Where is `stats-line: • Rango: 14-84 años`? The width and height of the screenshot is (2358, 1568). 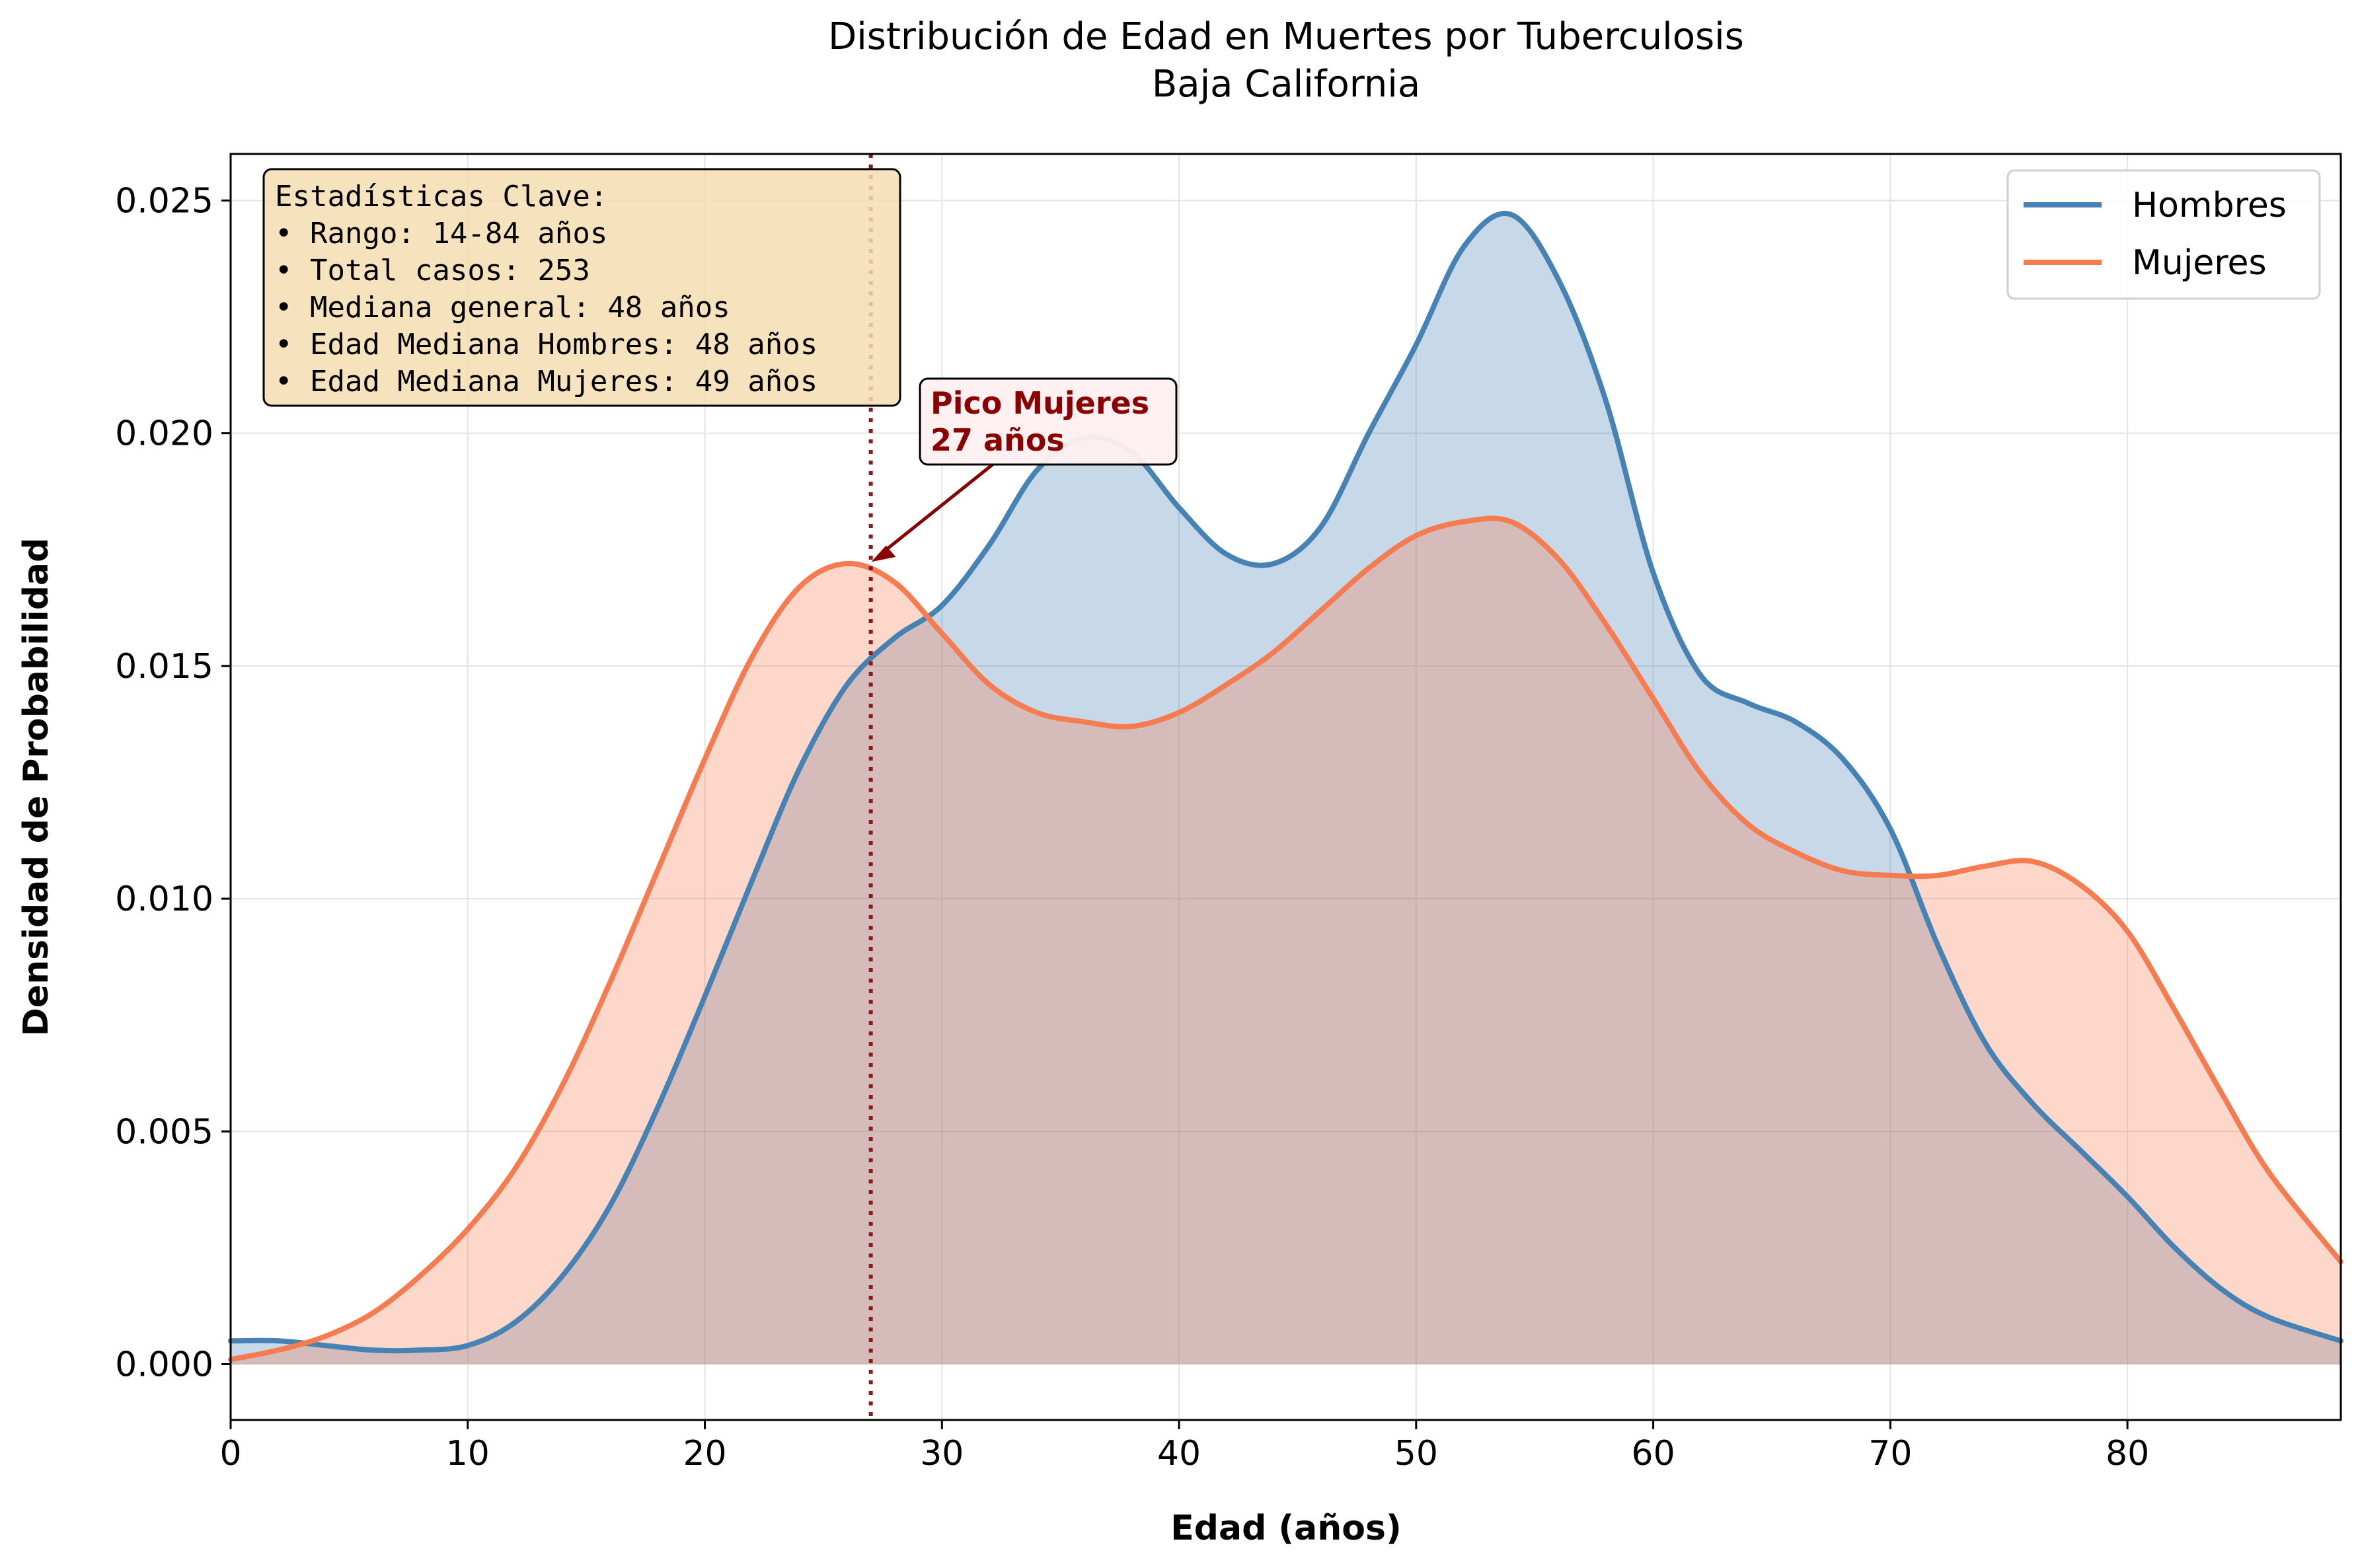
stats-line: • Rango: 14-84 años is located at coordinates (441, 233).